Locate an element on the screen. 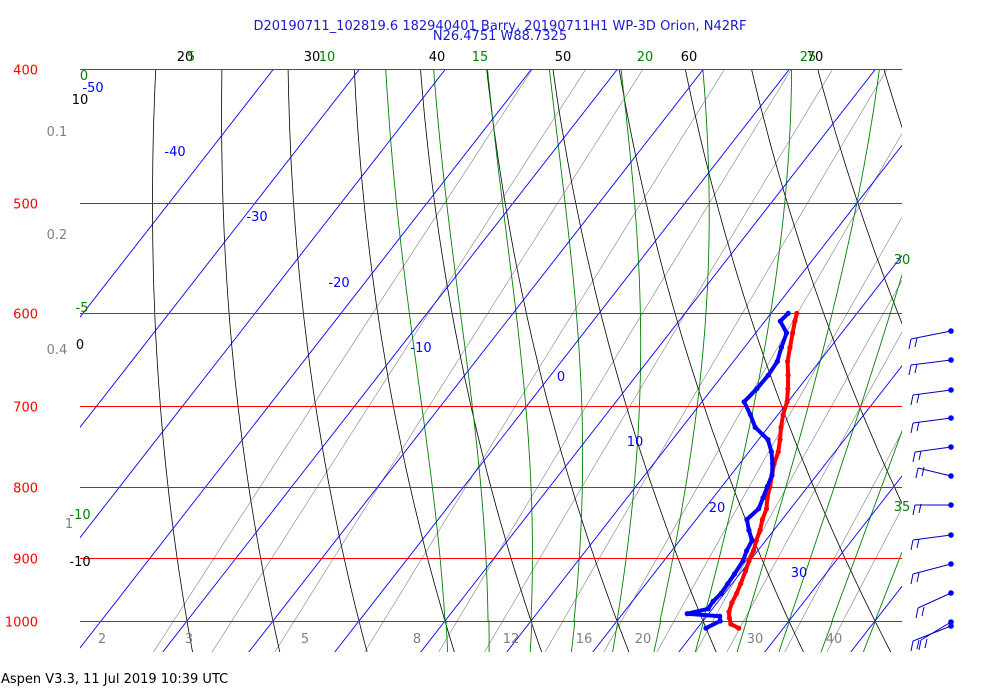 The image size is (1000, 700). isotherm-label: 20 is located at coordinates (717, 508).